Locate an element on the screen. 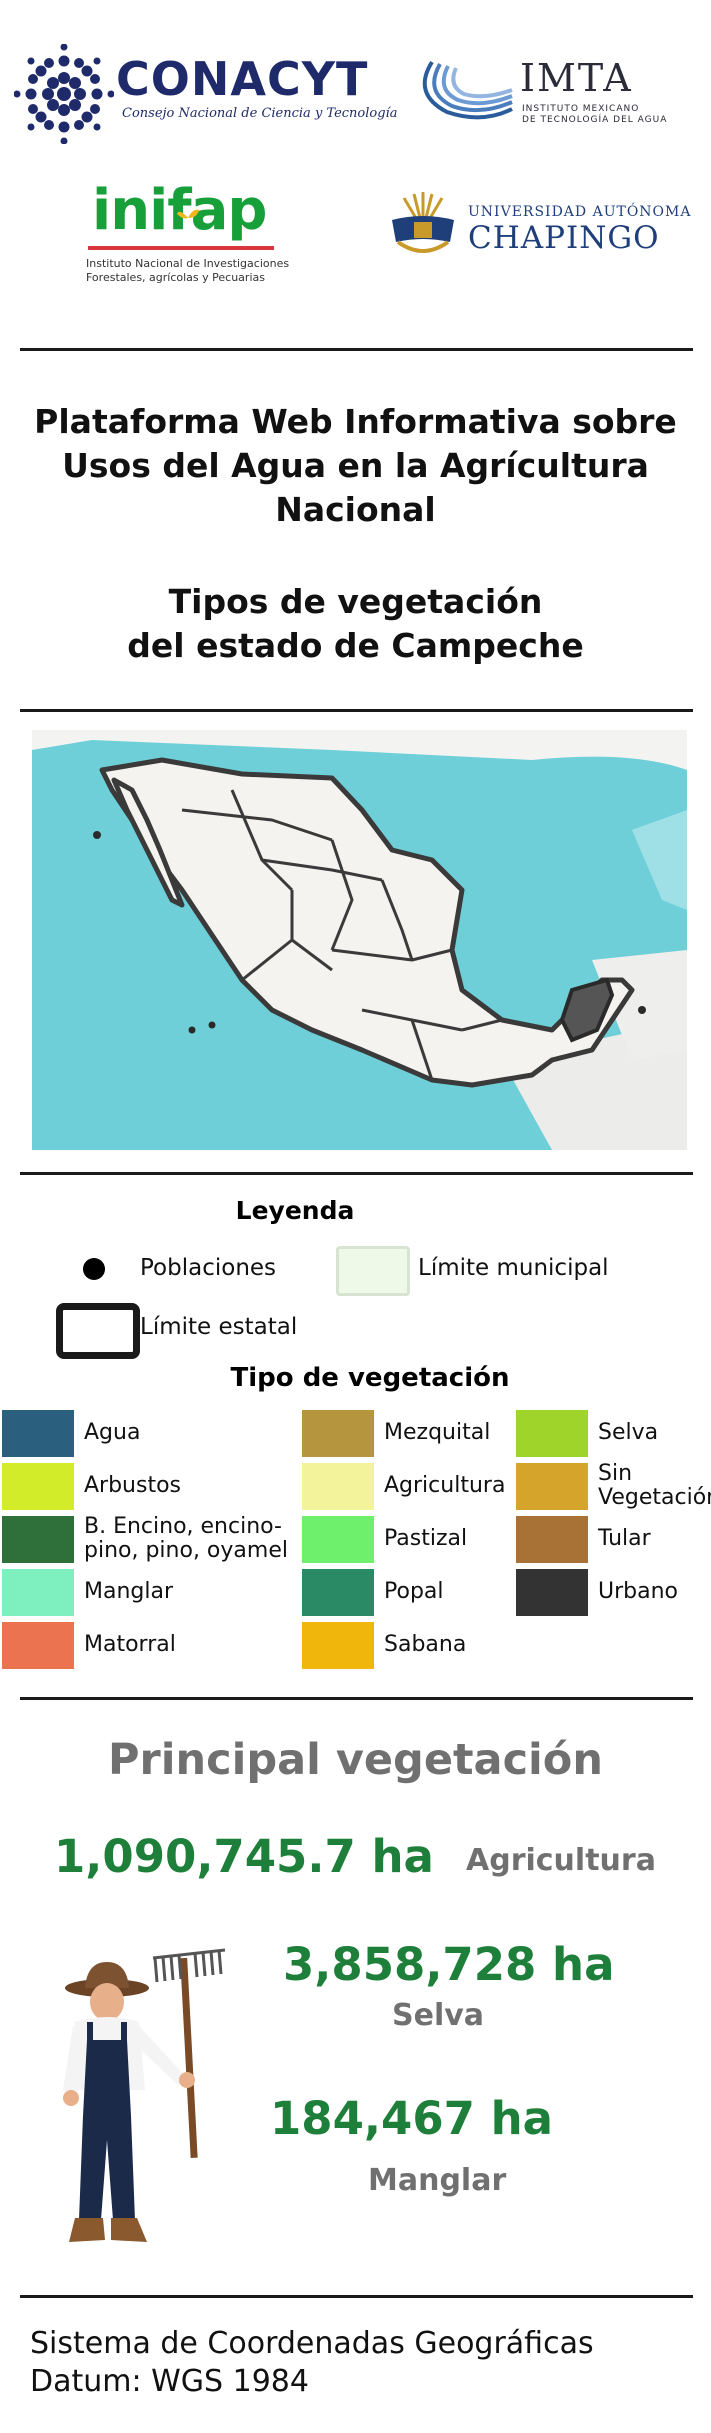 The width and height of the screenshot is (711, 2433). conacyt-logo is located at coordinates (64, 94).